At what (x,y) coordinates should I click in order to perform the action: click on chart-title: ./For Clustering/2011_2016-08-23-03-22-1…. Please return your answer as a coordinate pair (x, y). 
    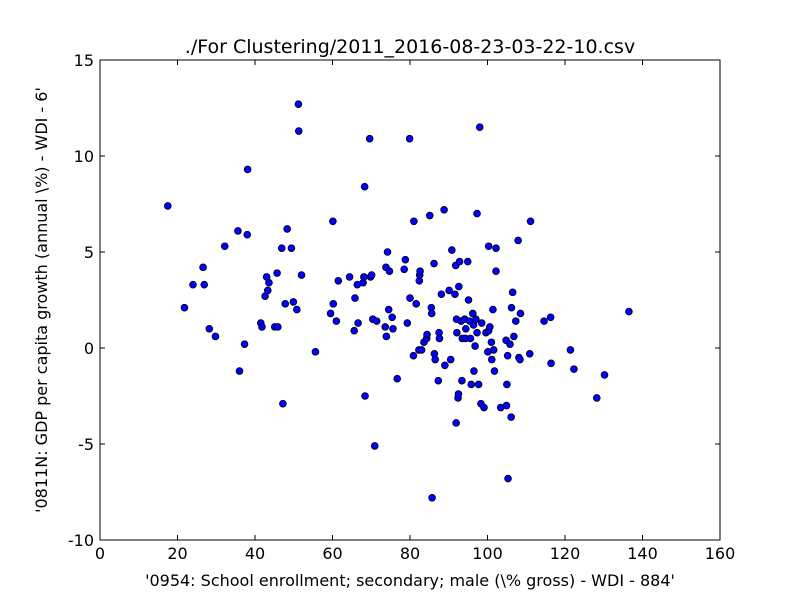
    Looking at the image, I should click on (410, 47).